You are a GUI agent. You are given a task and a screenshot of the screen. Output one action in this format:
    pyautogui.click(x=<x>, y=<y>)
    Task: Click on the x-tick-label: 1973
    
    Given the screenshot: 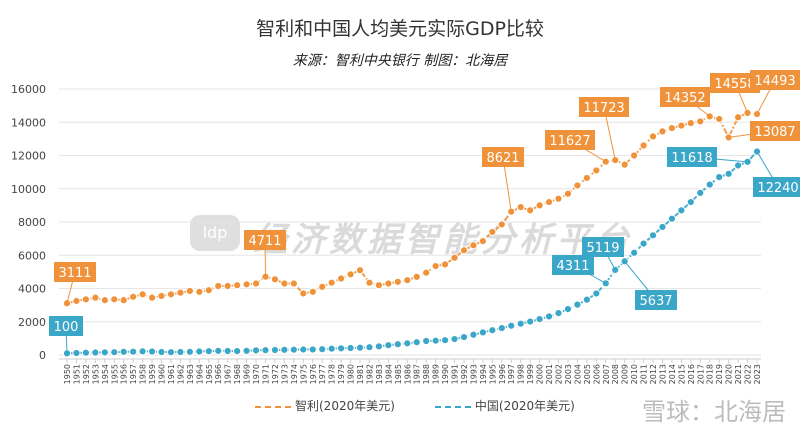 What is the action you would take?
    pyautogui.click(x=284, y=374)
    